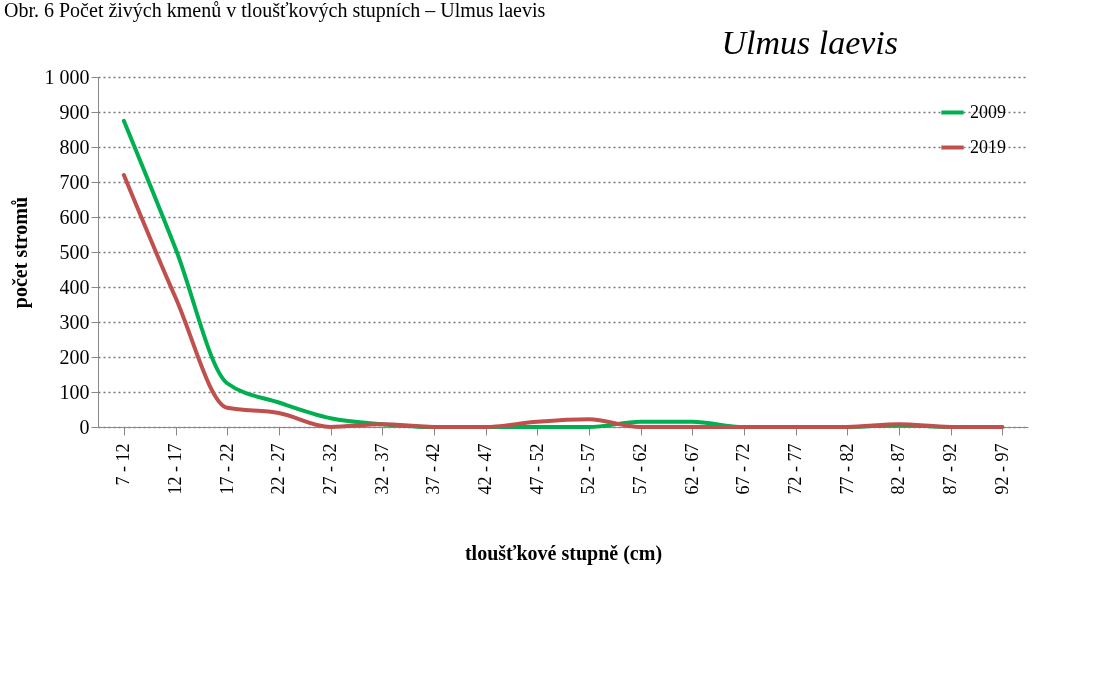 The height and width of the screenshot is (684, 1111). I want to click on x-tick-label: 82 - 87, so click(898, 469).